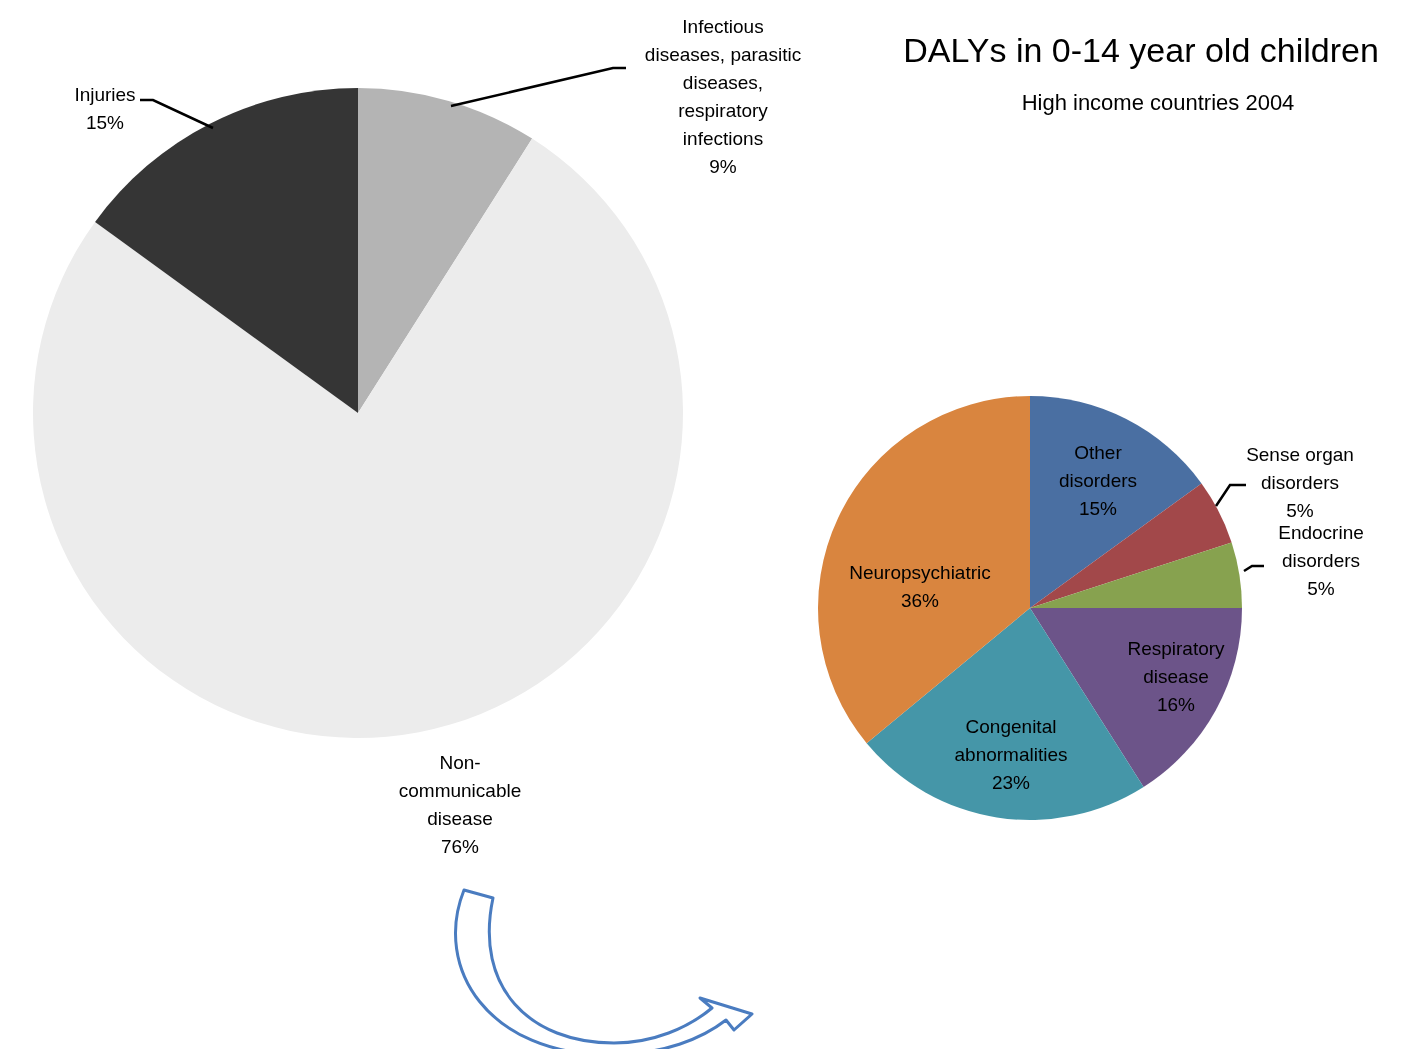 This screenshot has height=1049, width=1428. What do you see at coordinates (1141, 50) in the screenshot?
I see `chart-title: DALYs in 0-14 year old children` at bounding box center [1141, 50].